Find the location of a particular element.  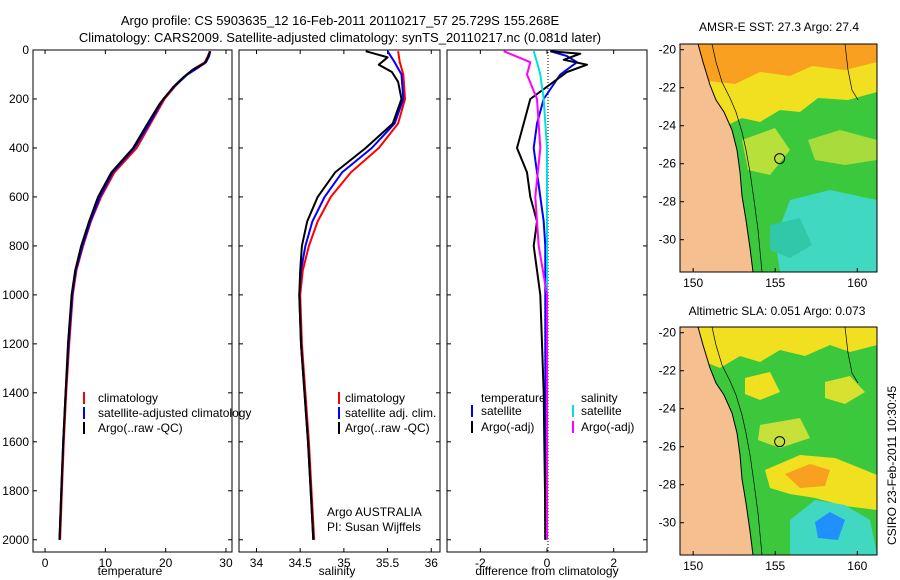

temperature-xlabel: temperature is located at coordinates (130, 571).